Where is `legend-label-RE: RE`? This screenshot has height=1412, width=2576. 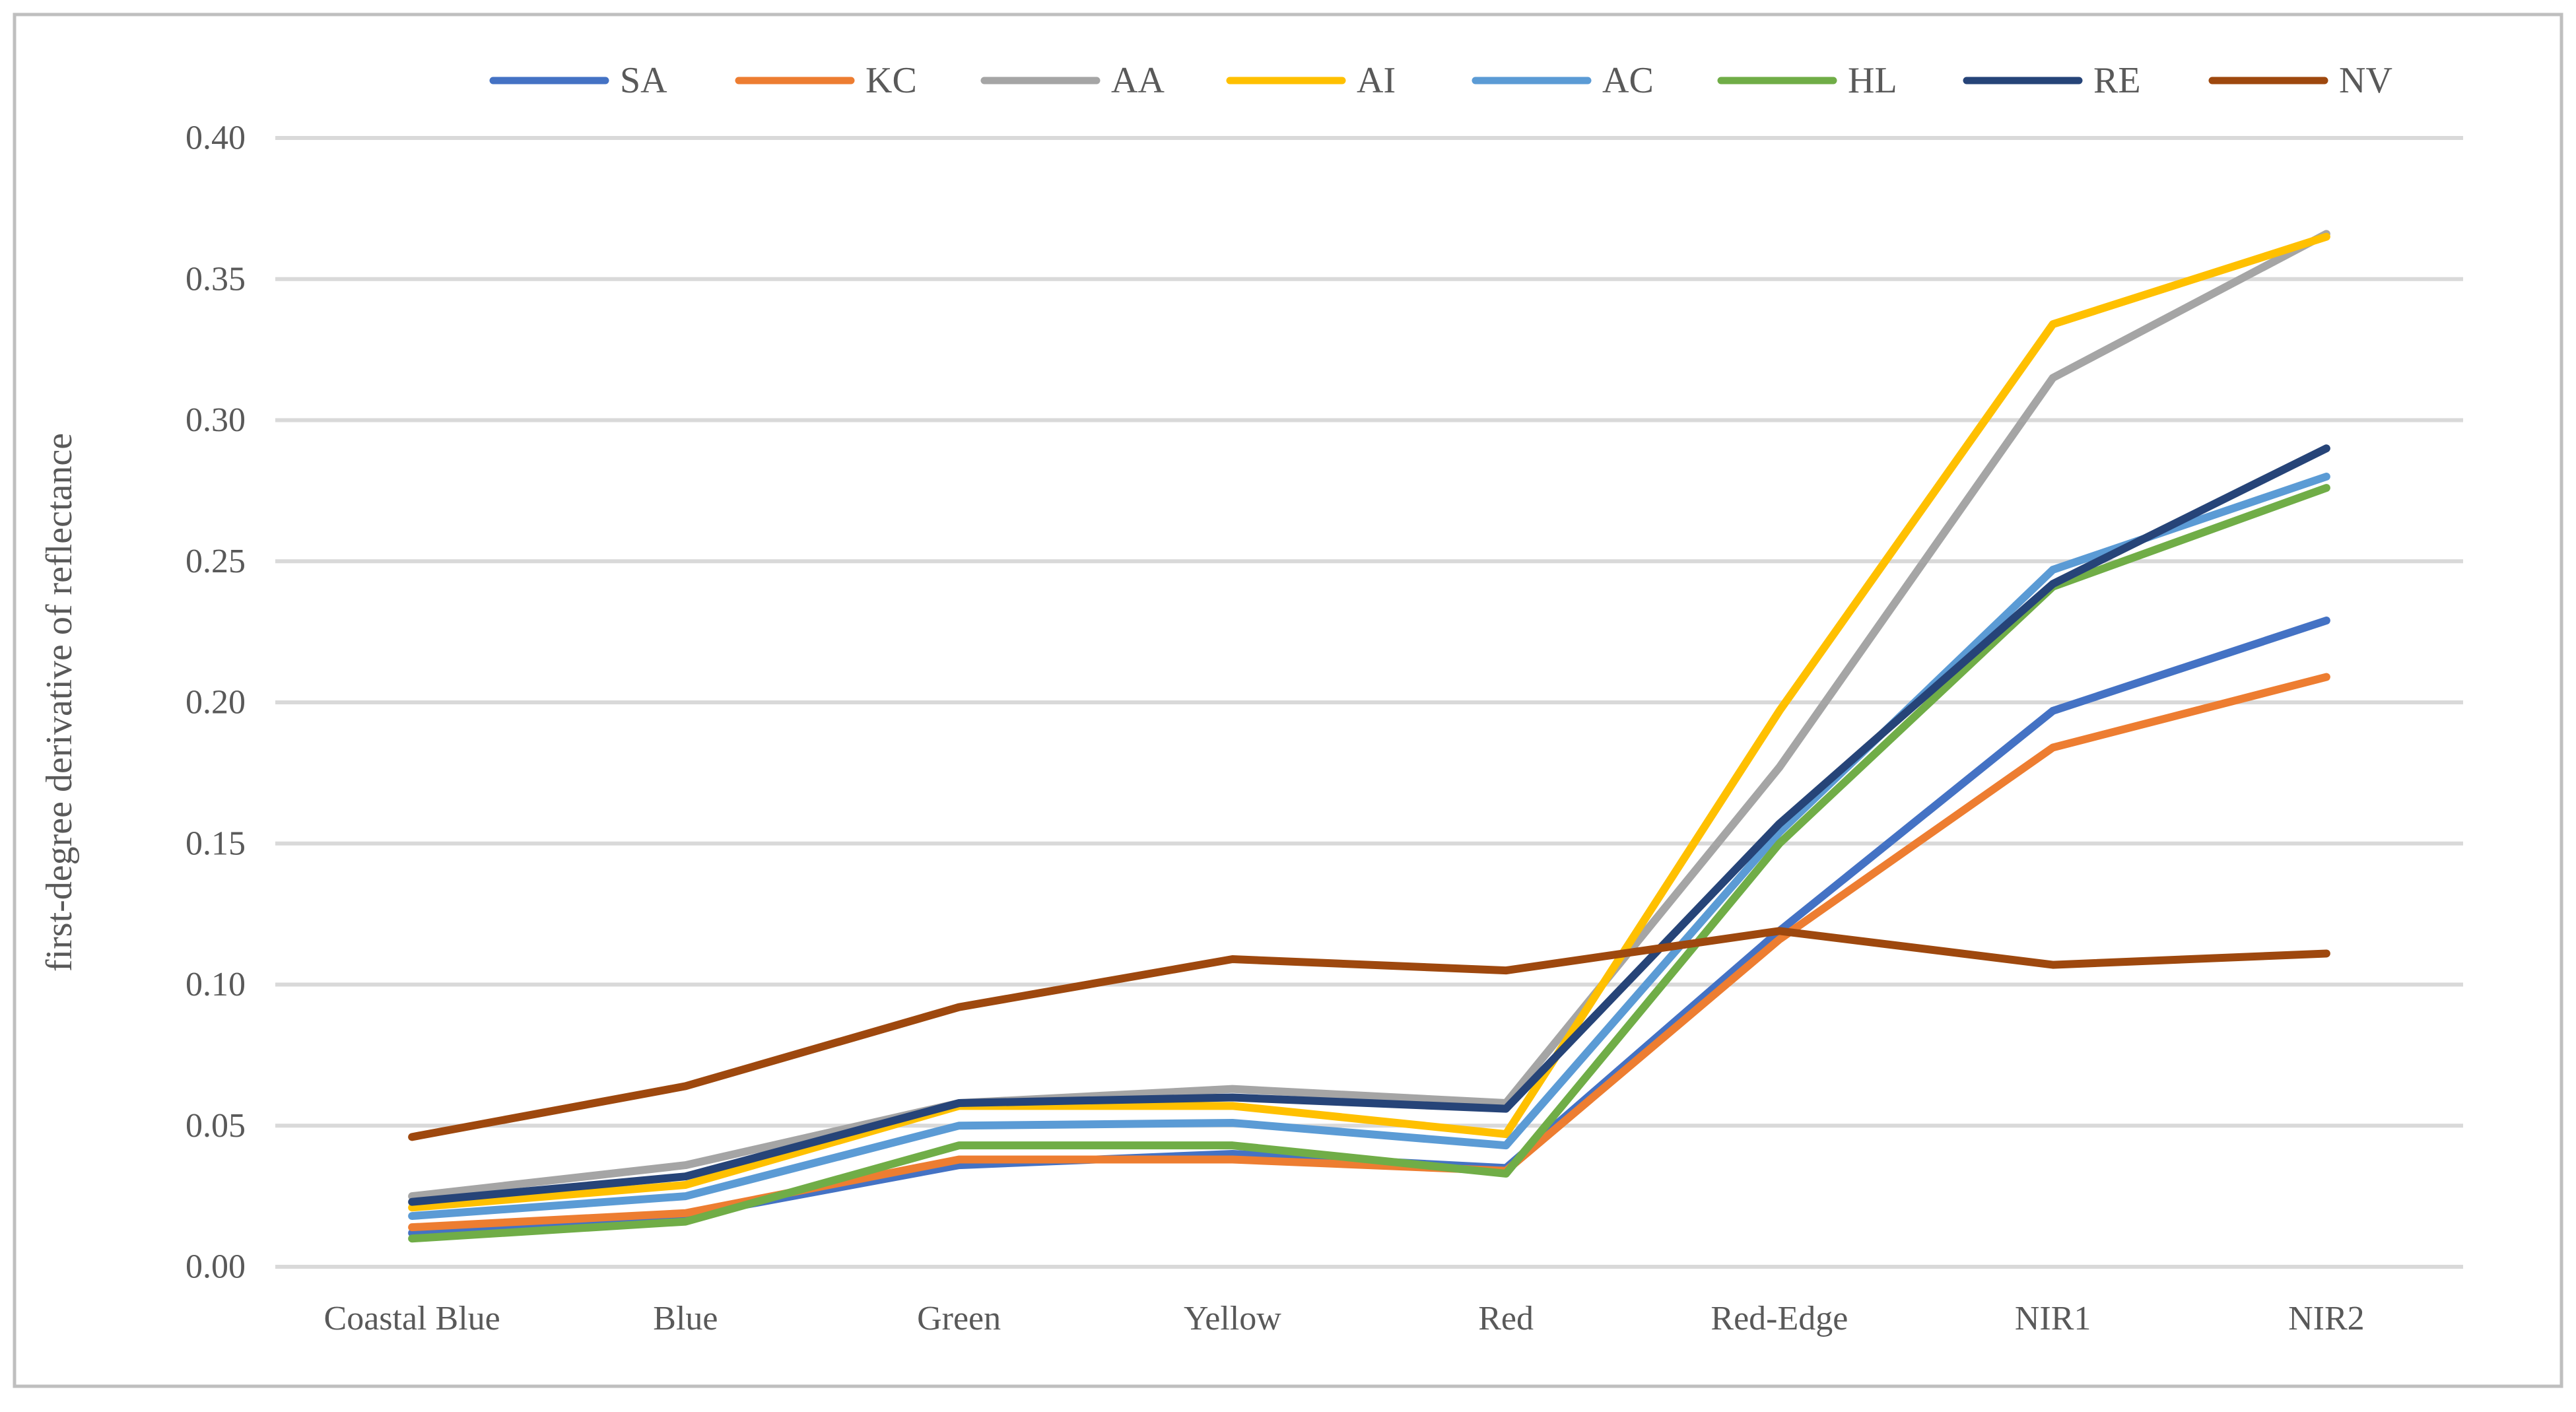
legend-label-RE: RE is located at coordinates (2117, 80).